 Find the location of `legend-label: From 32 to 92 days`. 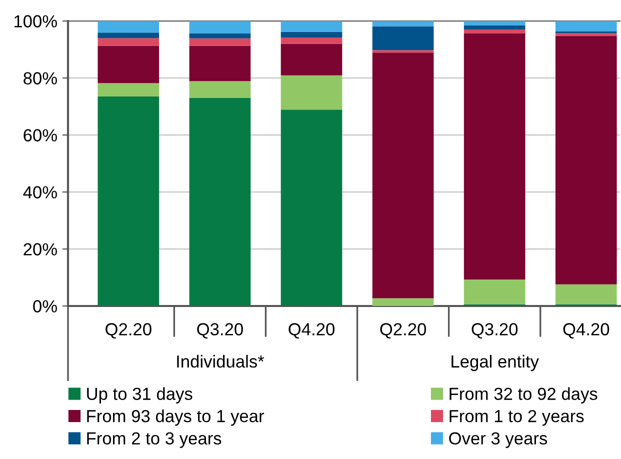

legend-label: From 32 to 92 days is located at coordinates (524, 395).